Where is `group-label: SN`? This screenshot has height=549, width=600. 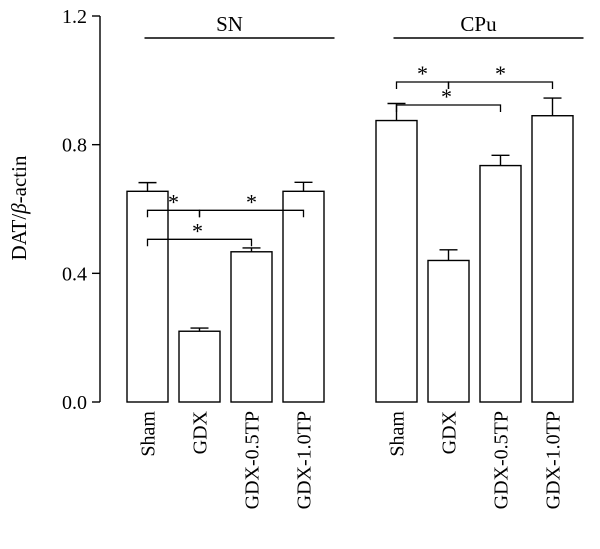
group-label: SN is located at coordinates (229, 24).